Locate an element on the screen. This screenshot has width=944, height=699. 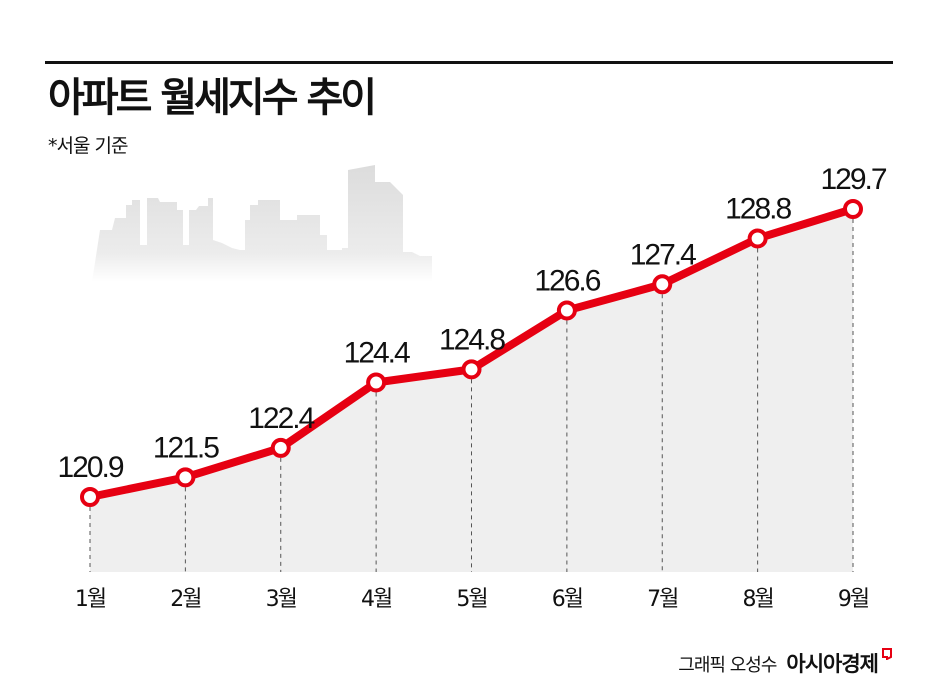
x-axis-label: 3월 is located at coordinates (281, 599).